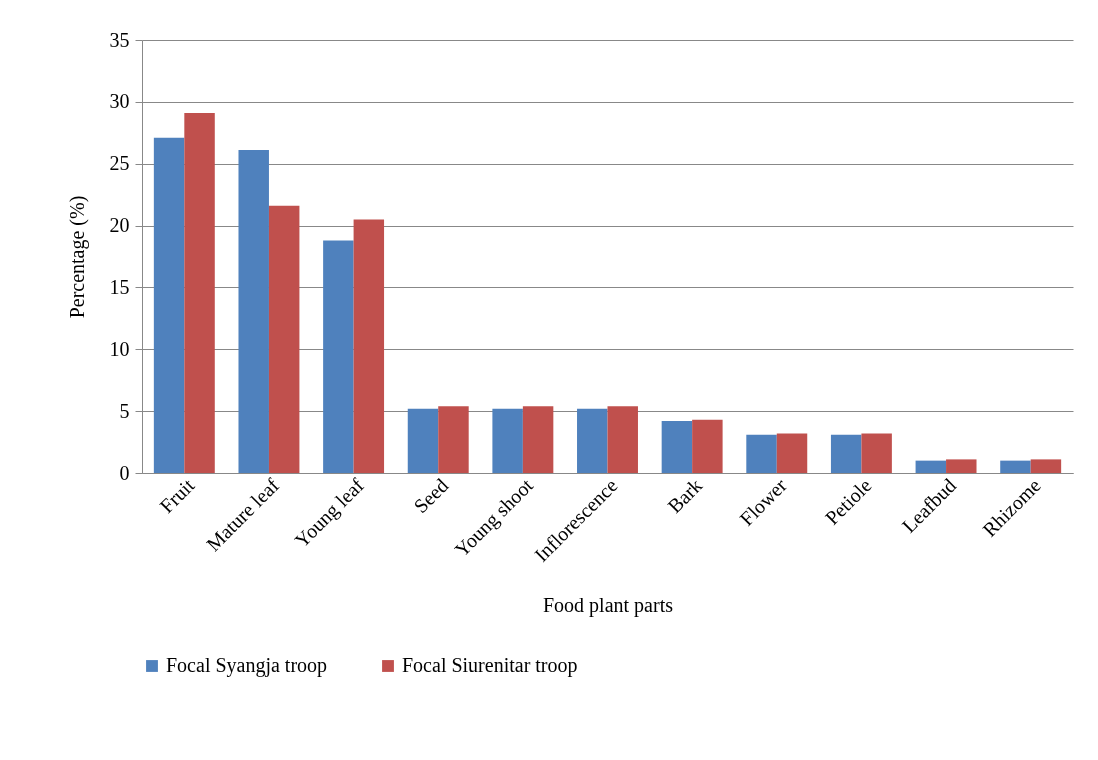 This screenshot has height=760, width=1098. Describe the element at coordinates (608, 605) in the screenshot. I see `x-axis-title: Food plant parts` at that location.